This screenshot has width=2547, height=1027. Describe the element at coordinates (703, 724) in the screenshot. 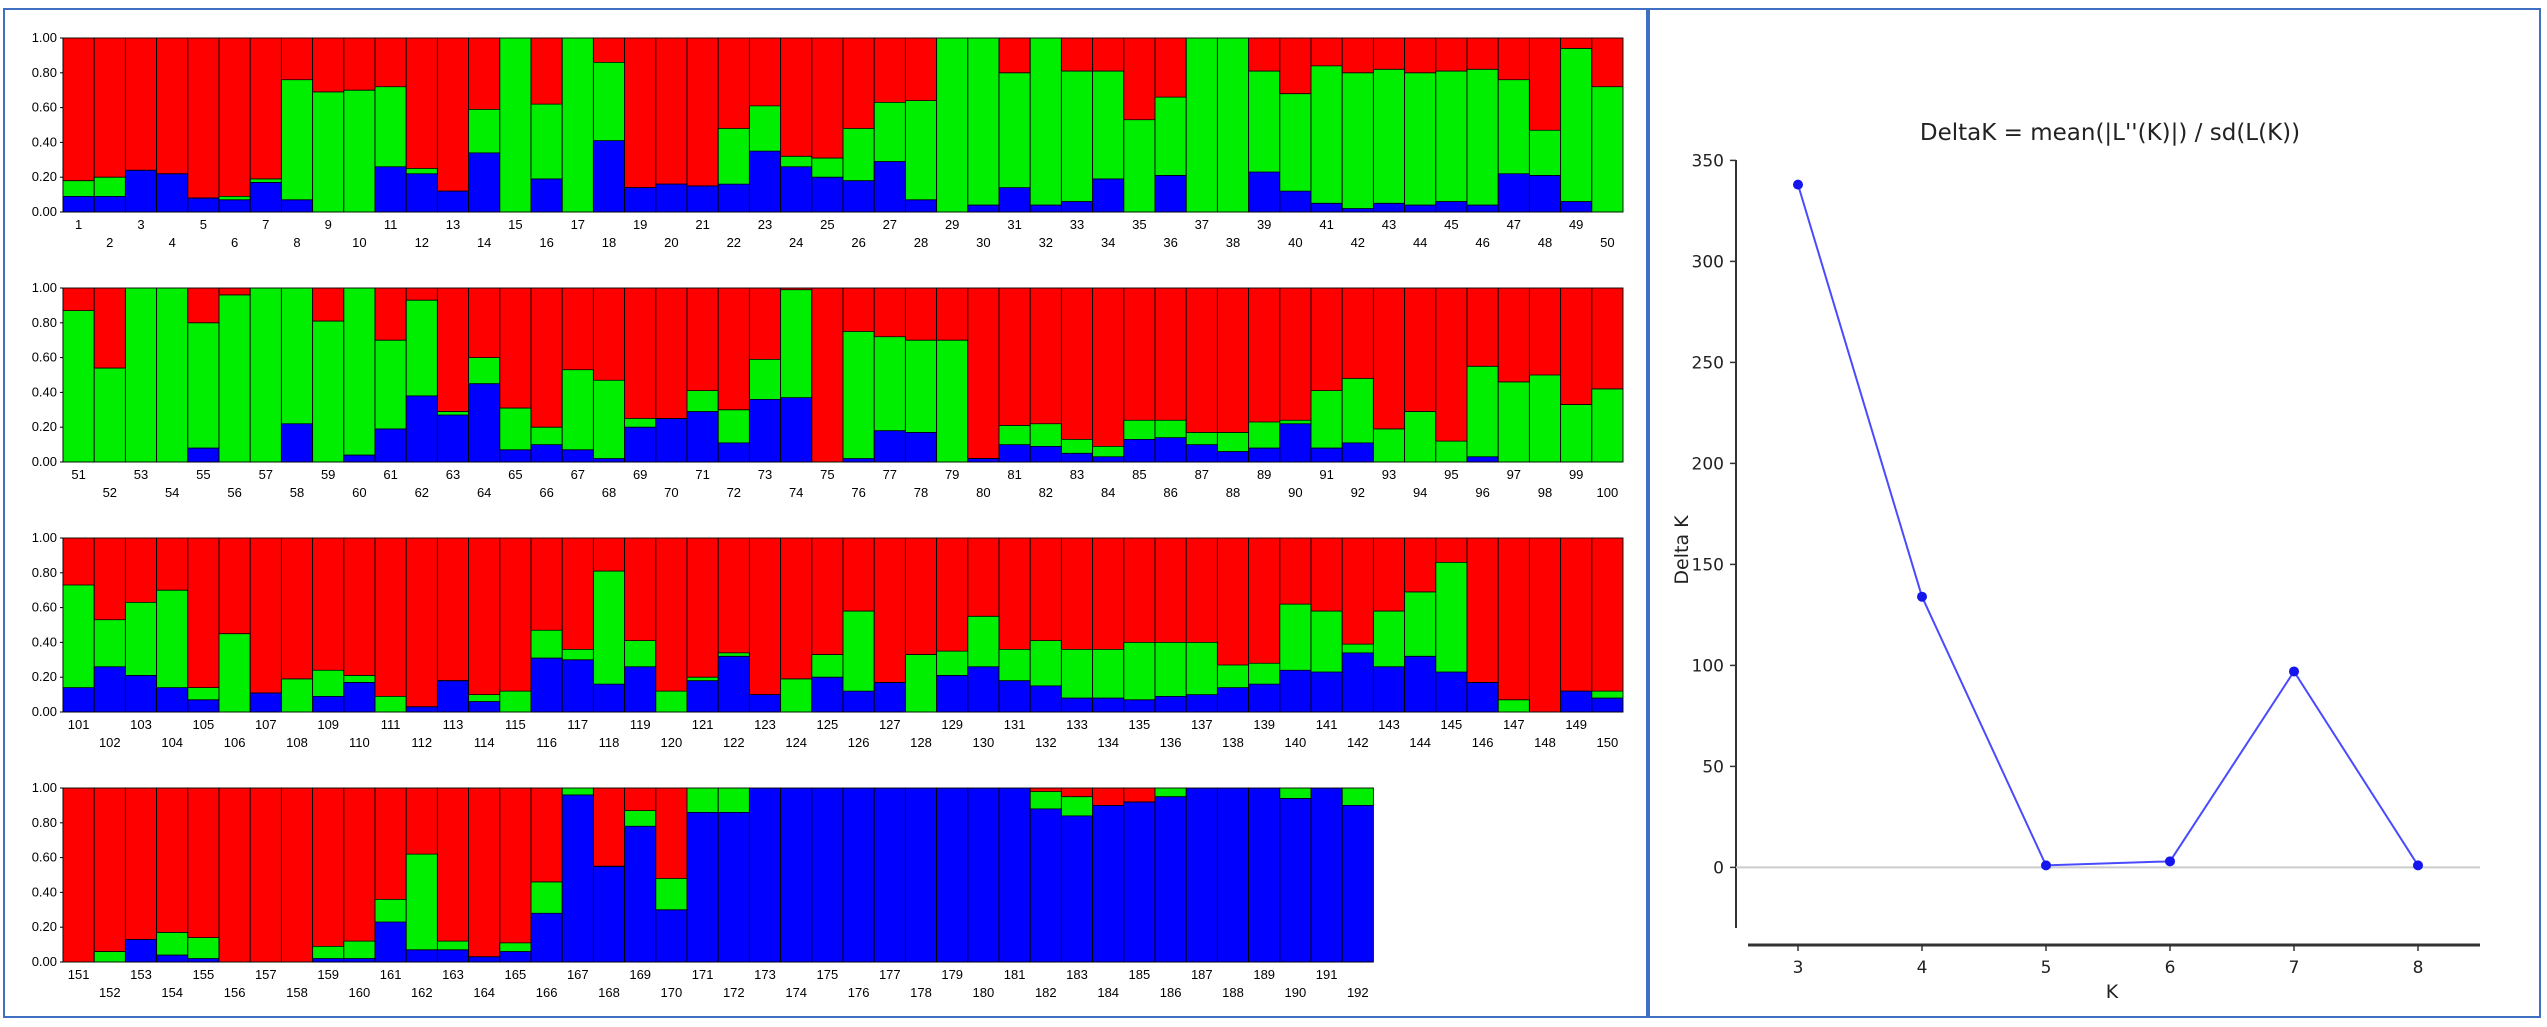

I see `x-tick-label: 121` at that location.